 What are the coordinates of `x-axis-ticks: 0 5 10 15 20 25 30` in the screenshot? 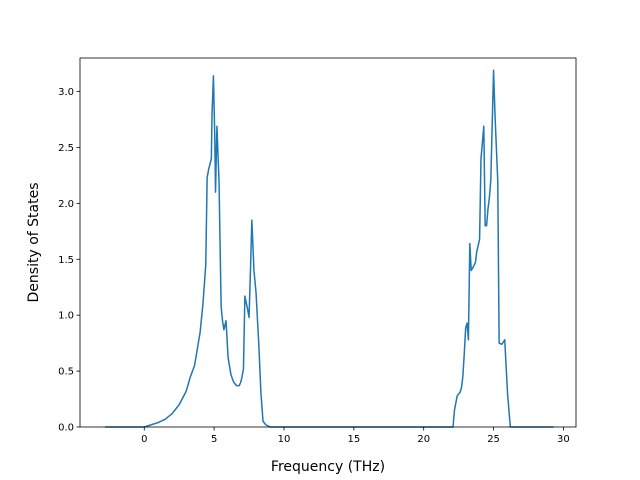 It's located at (355, 436).